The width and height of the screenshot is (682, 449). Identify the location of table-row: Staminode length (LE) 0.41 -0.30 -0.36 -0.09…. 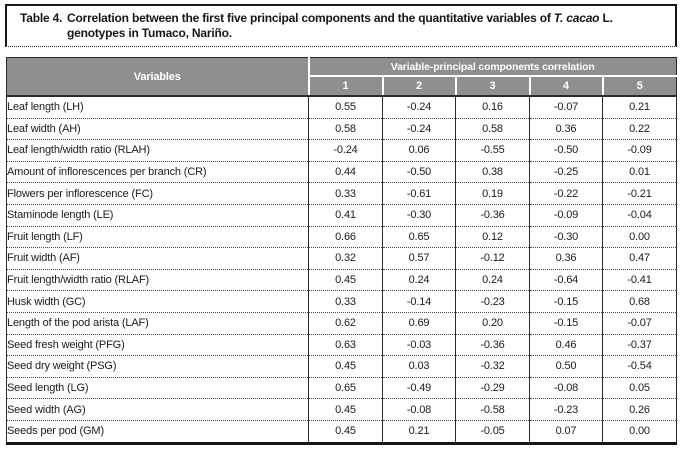
(342, 215).